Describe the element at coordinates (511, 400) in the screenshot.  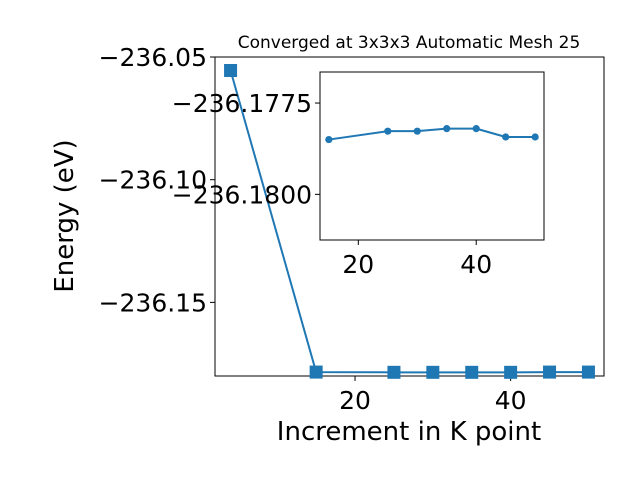
I see `main-x-tick-label: 40` at that location.